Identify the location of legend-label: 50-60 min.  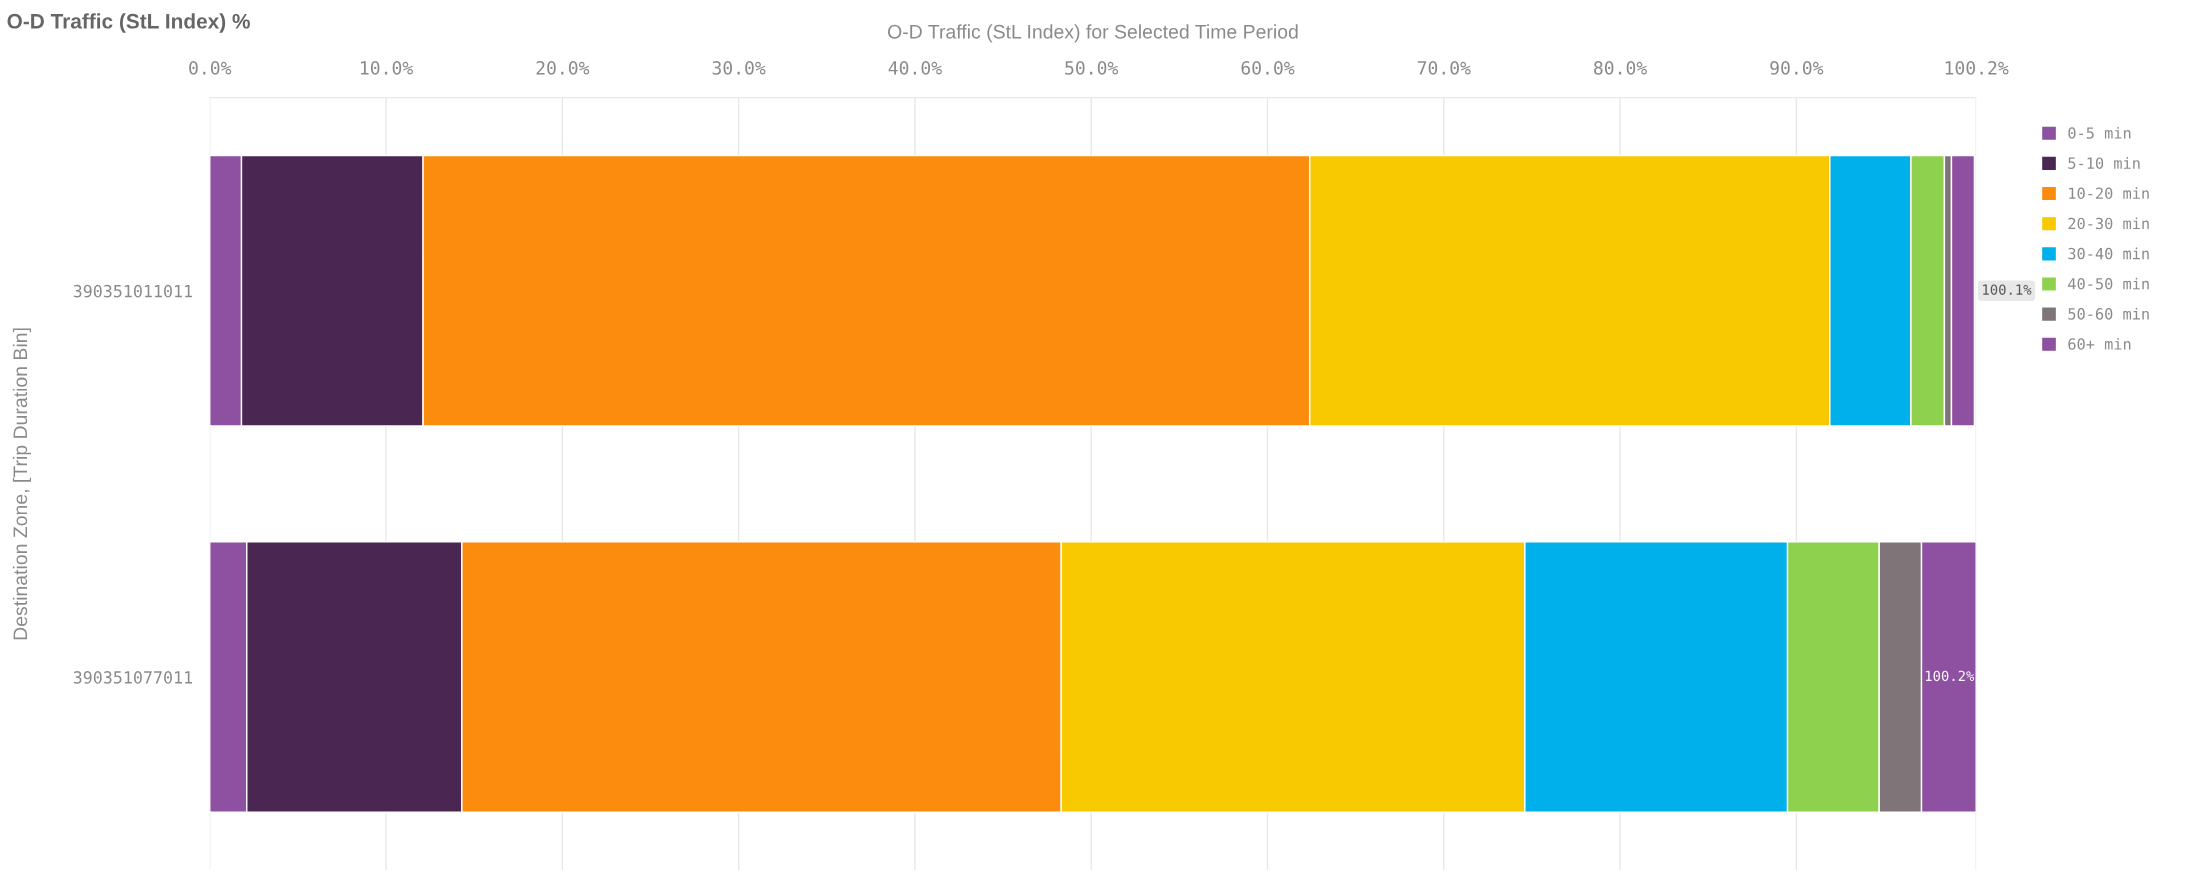
(2108, 313).